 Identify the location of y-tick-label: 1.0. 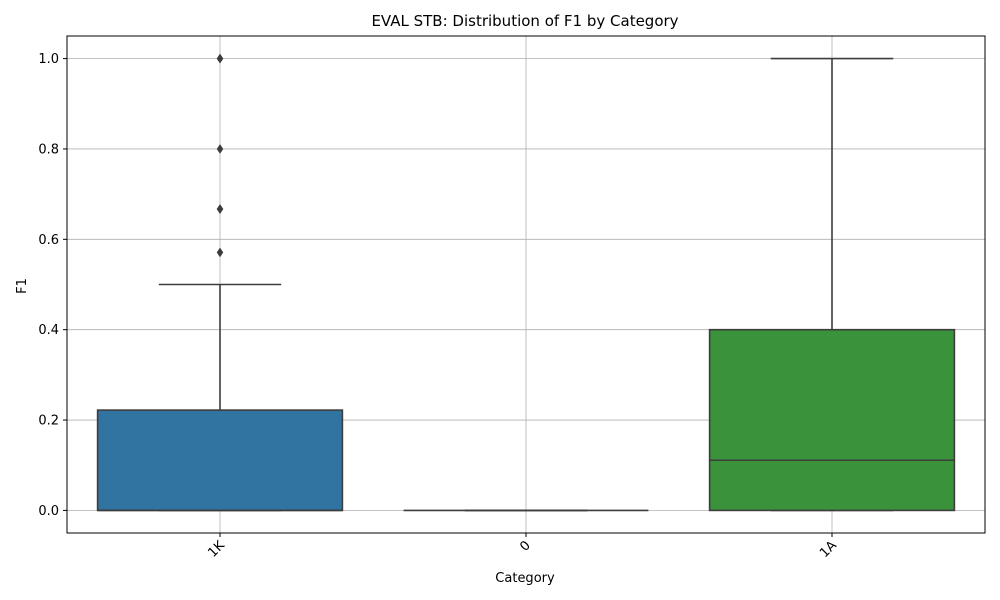
(48, 59).